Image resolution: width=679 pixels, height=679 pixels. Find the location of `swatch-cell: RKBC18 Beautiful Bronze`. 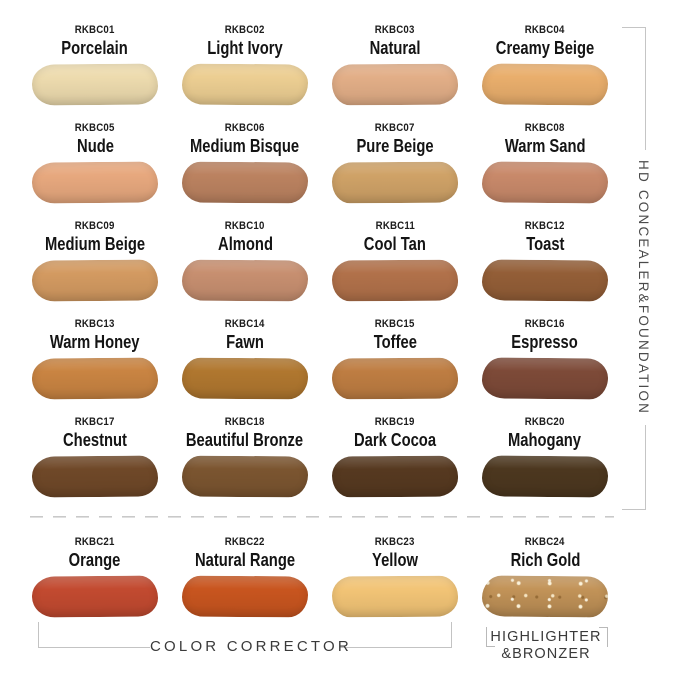

swatch-cell: RKBC18 Beautiful Bronze is located at coordinates (245, 457).